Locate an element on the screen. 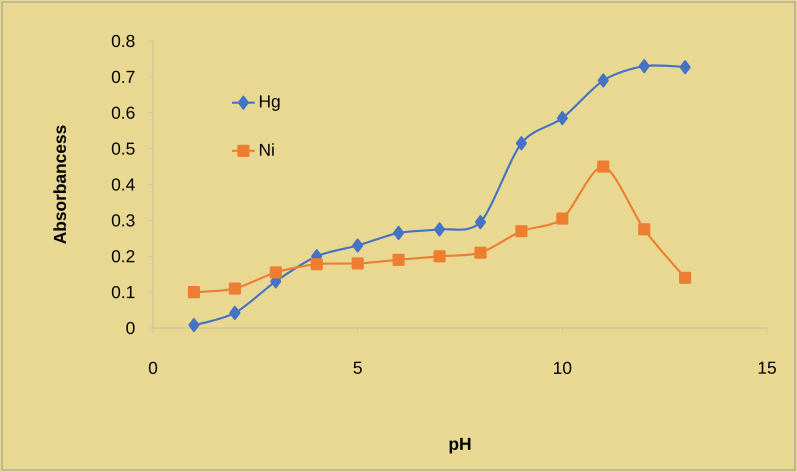  y-tick-label: 0.7 is located at coordinates (123, 77).